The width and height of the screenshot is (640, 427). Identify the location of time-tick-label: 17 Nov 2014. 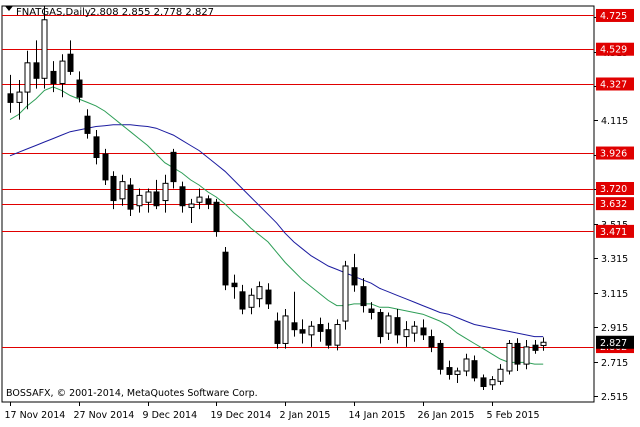
(35, 415).